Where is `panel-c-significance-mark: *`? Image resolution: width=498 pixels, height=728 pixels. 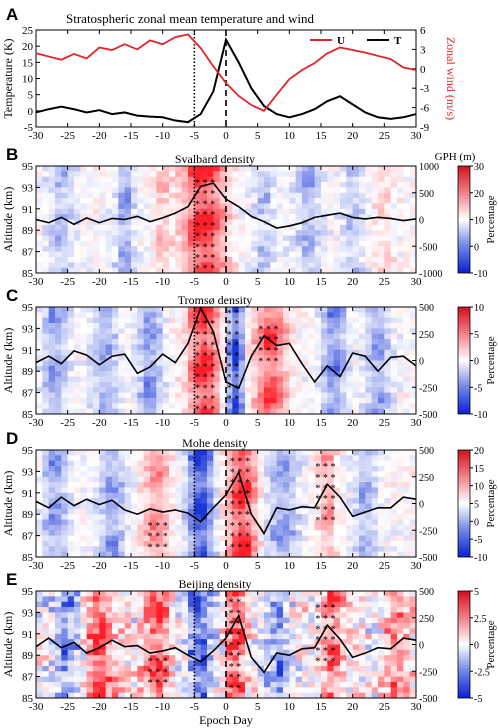
panel-c-significance-mark: * is located at coordinates (205, 356).